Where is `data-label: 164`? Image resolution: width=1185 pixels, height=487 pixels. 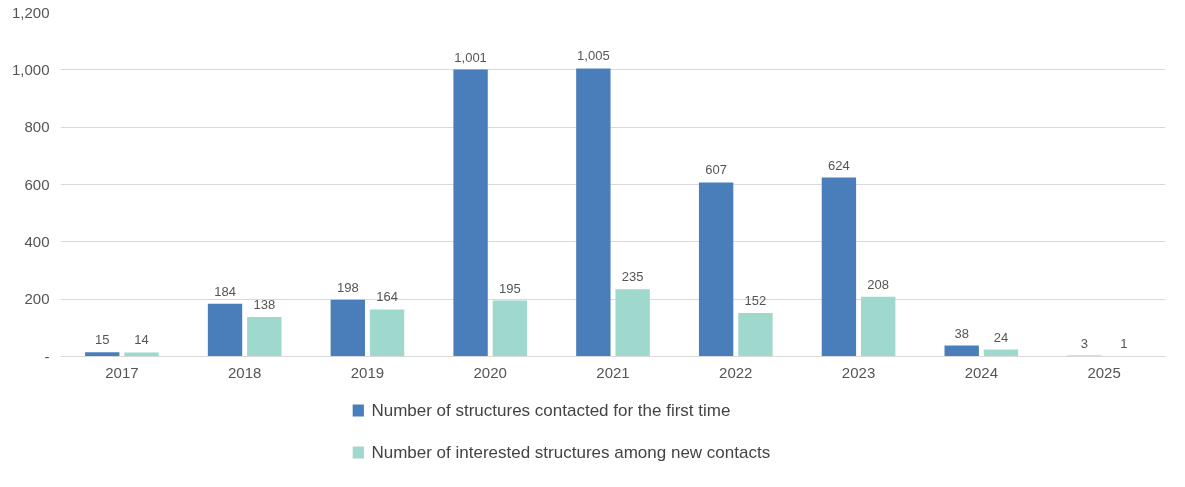
data-label: 164 is located at coordinates (387, 297).